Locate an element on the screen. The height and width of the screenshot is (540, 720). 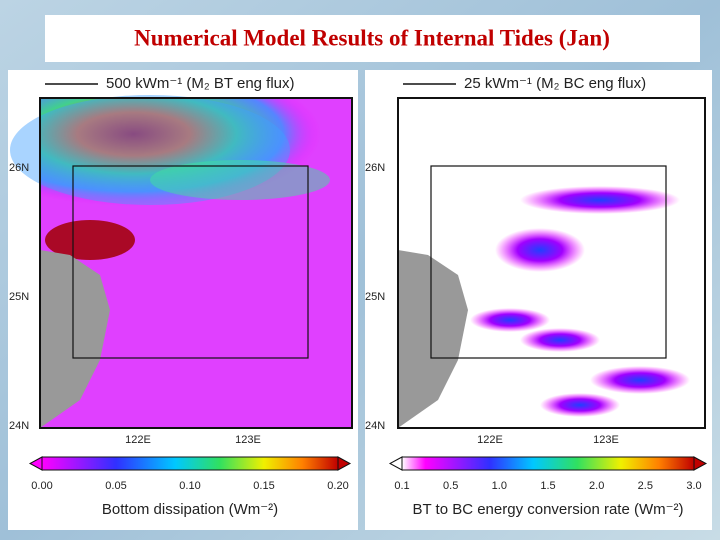
title-box is located at coordinates (372, 38).